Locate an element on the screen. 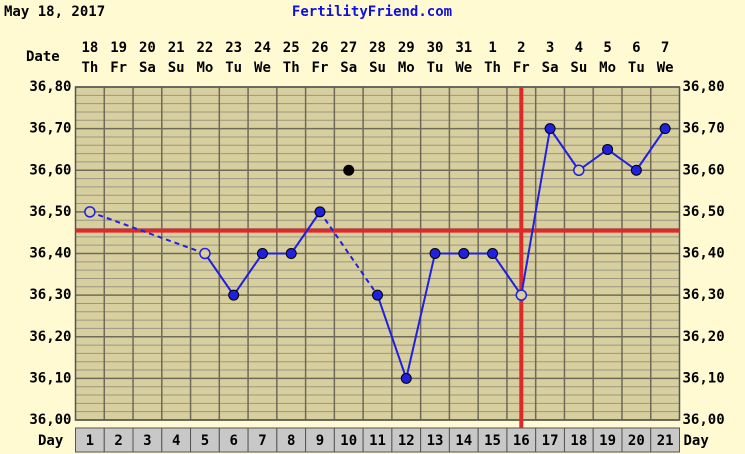 The height and width of the screenshot is (454, 745). day-number: 3 is located at coordinates (147, 441).